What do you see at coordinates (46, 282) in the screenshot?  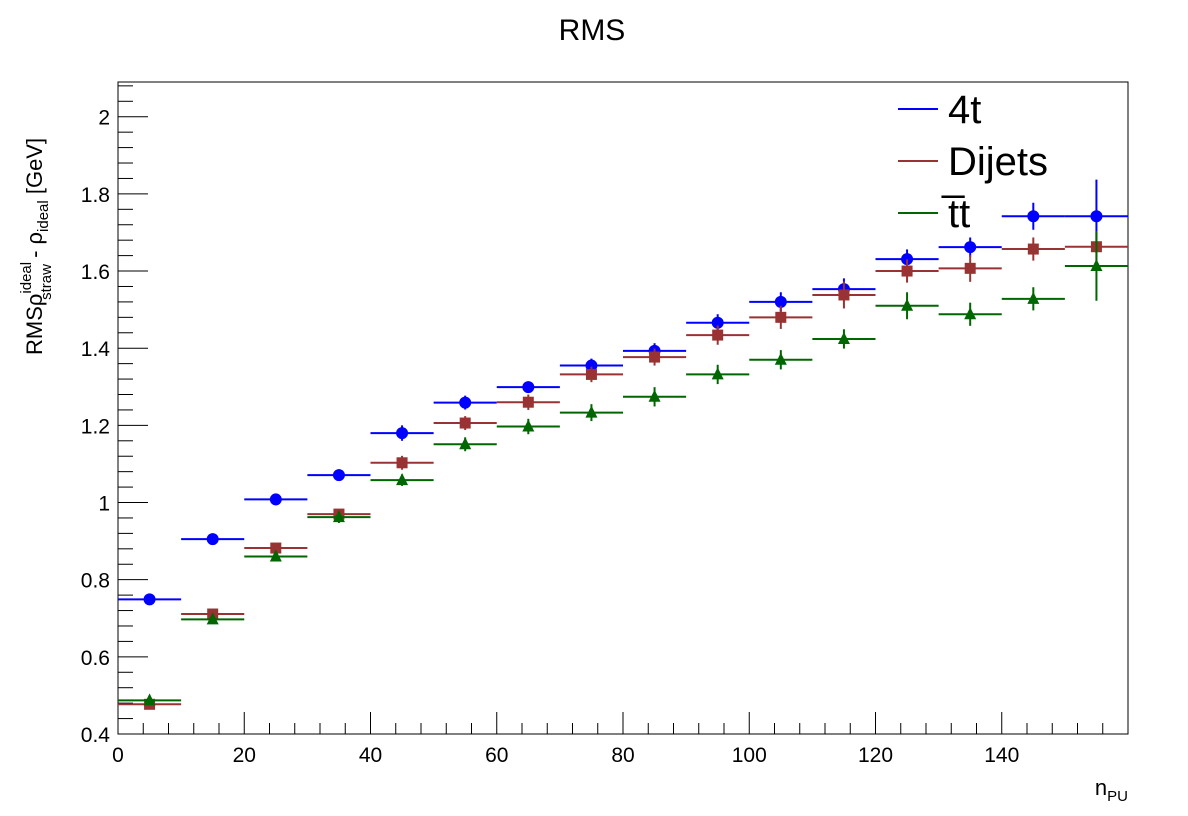 I see `y-axis-label-sub: straw` at bounding box center [46, 282].